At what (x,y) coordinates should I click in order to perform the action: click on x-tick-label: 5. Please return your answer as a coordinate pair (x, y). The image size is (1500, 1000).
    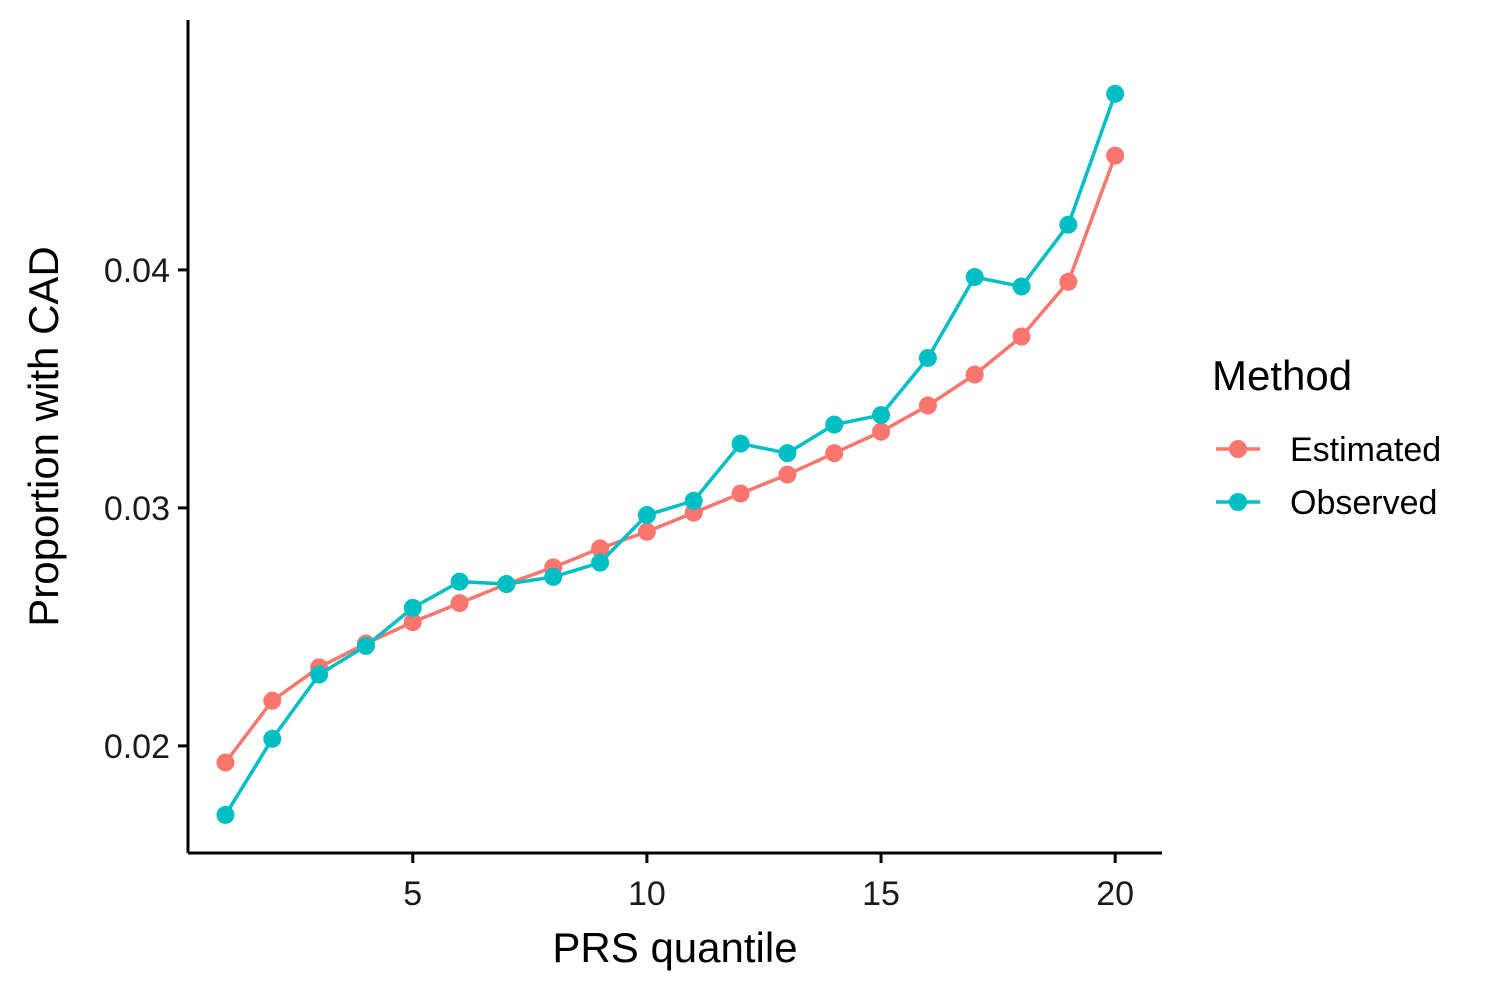
    Looking at the image, I should click on (412, 894).